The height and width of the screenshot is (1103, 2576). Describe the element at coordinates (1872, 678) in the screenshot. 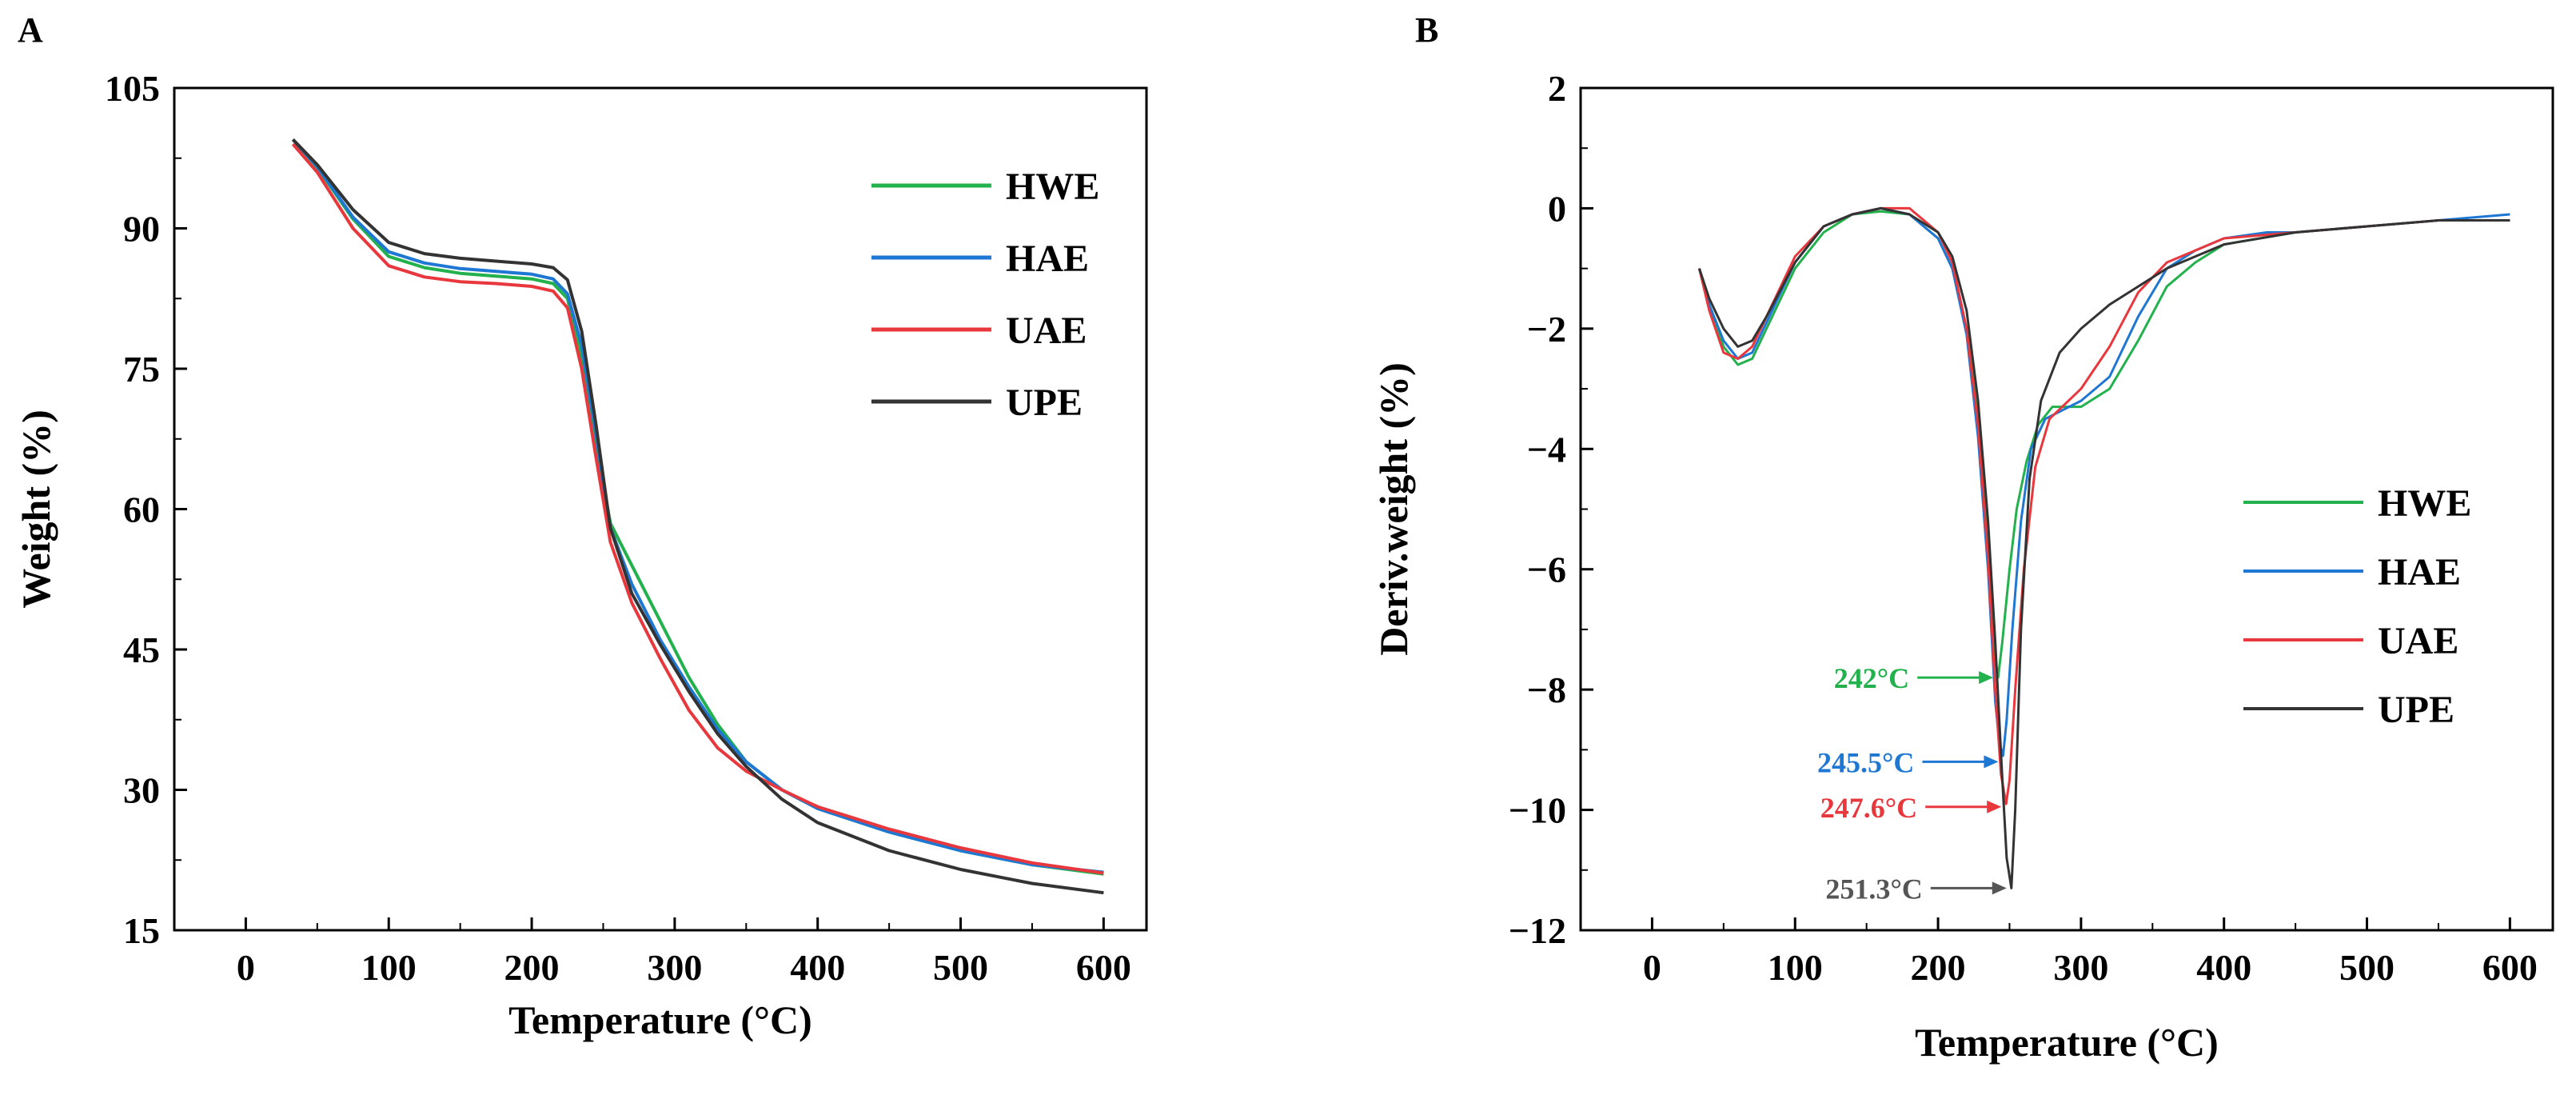

I see `annotation-label: 242°C` at that location.